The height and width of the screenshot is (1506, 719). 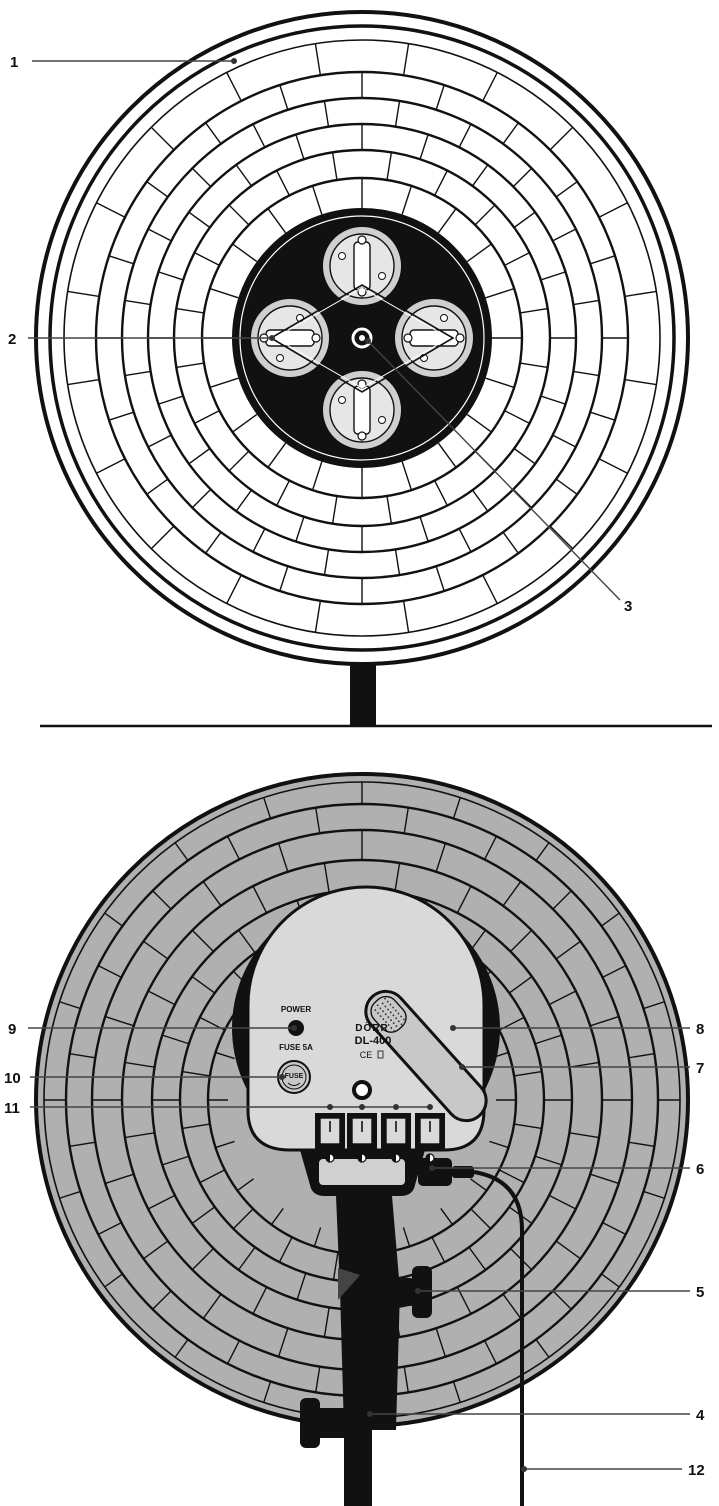 I want to click on callout-5: 5, so click(x=700, y=1292).